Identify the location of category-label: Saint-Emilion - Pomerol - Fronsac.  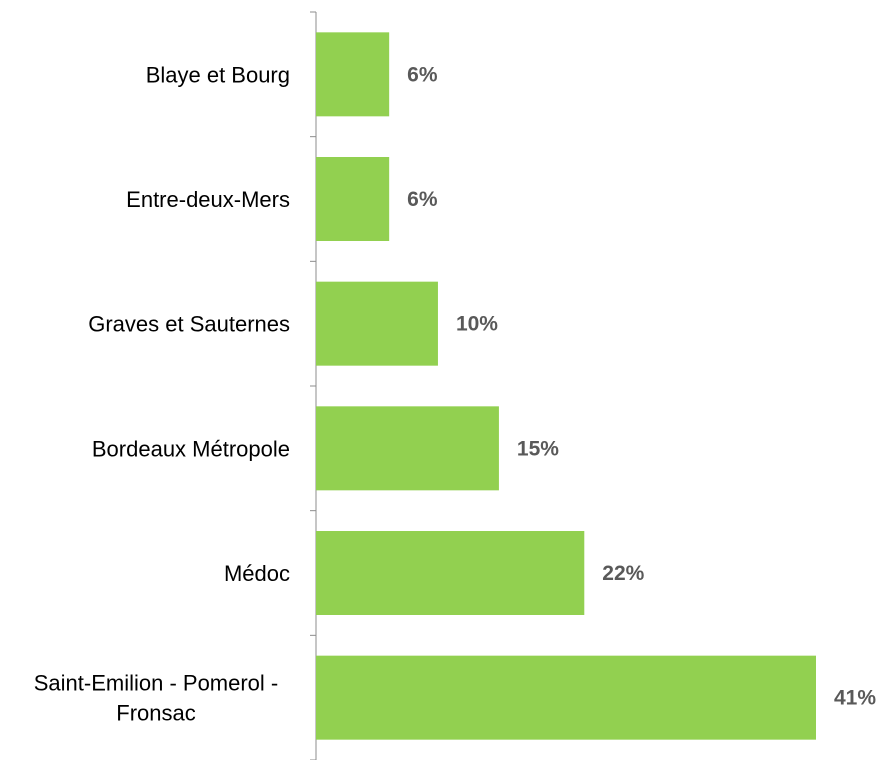
(156, 698).